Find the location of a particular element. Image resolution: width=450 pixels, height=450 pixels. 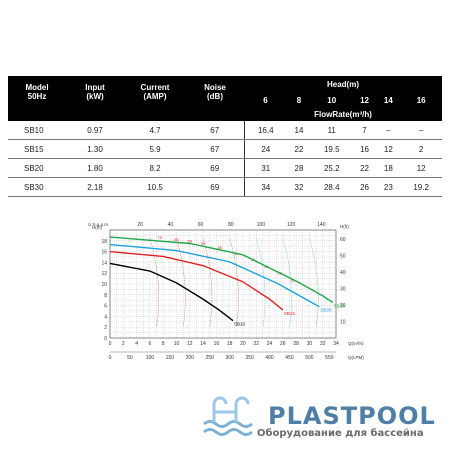

col-noise: Noise (dB) is located at coordinates (215, 92).